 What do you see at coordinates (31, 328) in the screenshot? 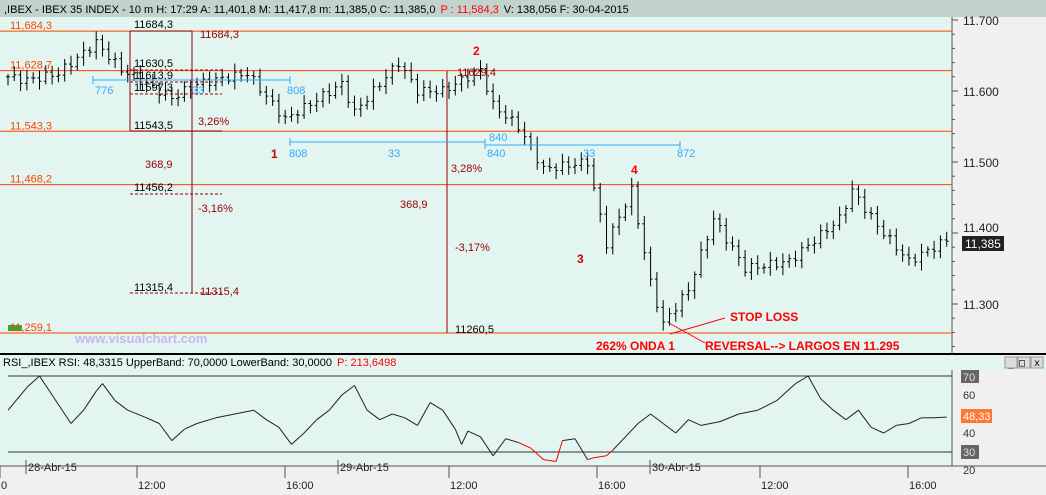
I see `level-label: 11,259,1` at bounding box center [31, 328].